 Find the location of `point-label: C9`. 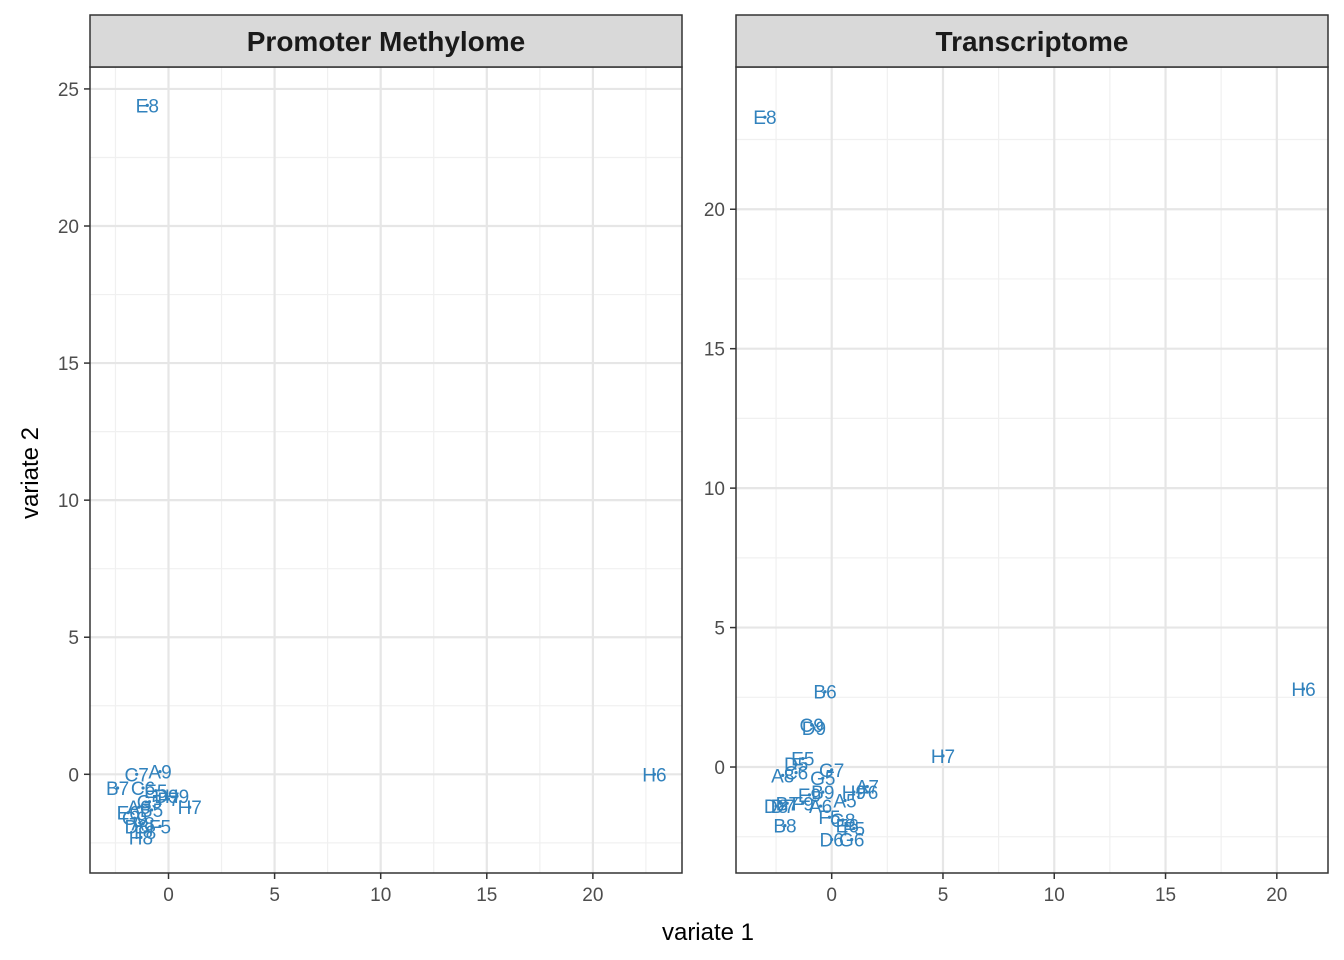

point-label: C9 is located at coordinates (812, 726).